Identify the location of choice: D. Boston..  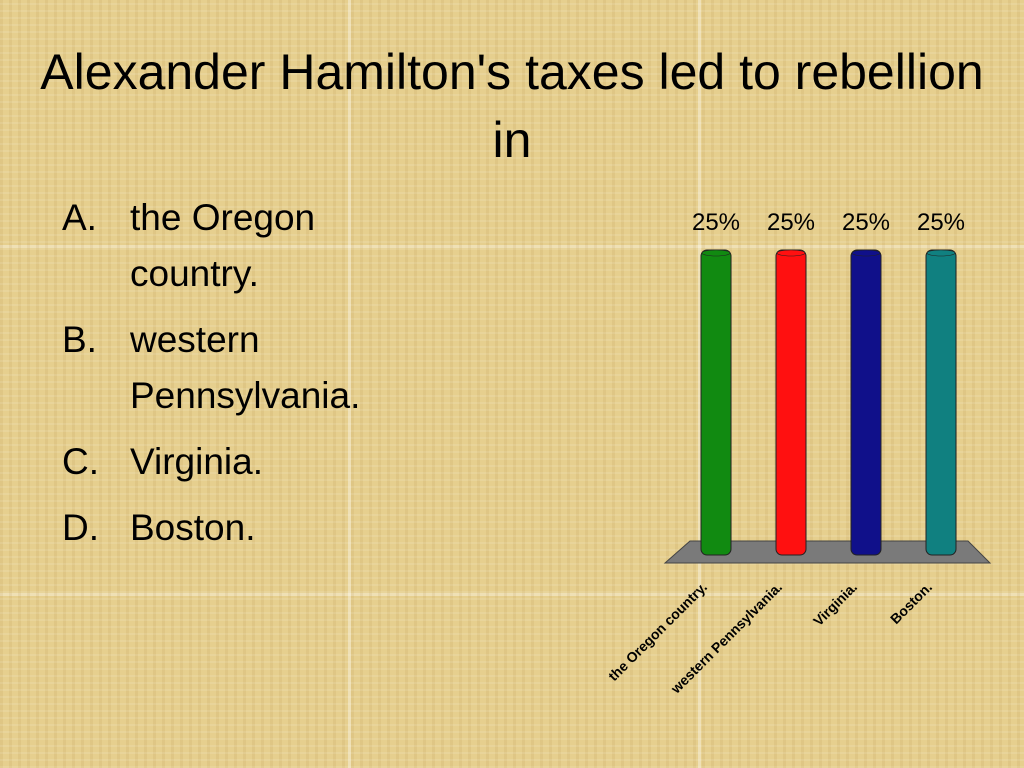
(252, 528).